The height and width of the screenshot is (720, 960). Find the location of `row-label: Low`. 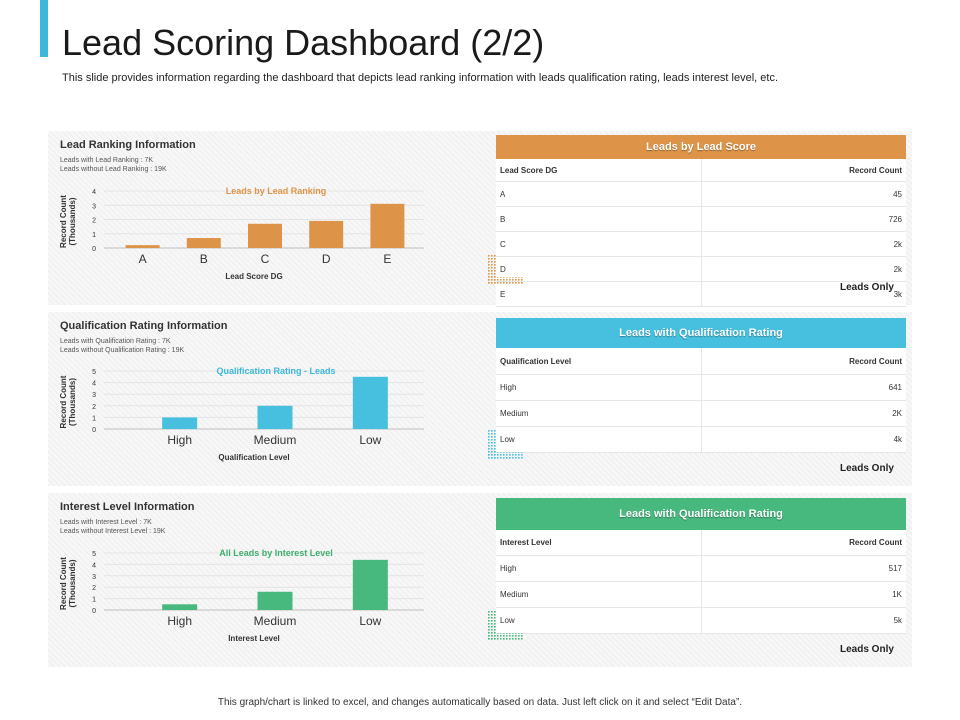

row-label: Low is located at coordinates (598, 620).